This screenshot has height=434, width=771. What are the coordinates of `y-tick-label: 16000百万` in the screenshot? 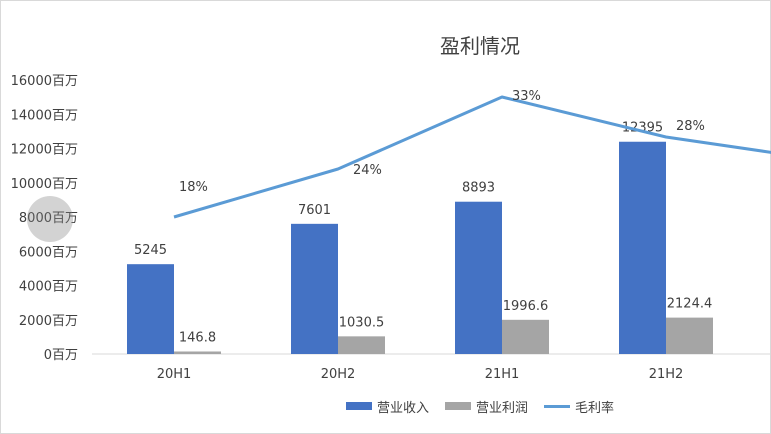 It's located at (44, 81).